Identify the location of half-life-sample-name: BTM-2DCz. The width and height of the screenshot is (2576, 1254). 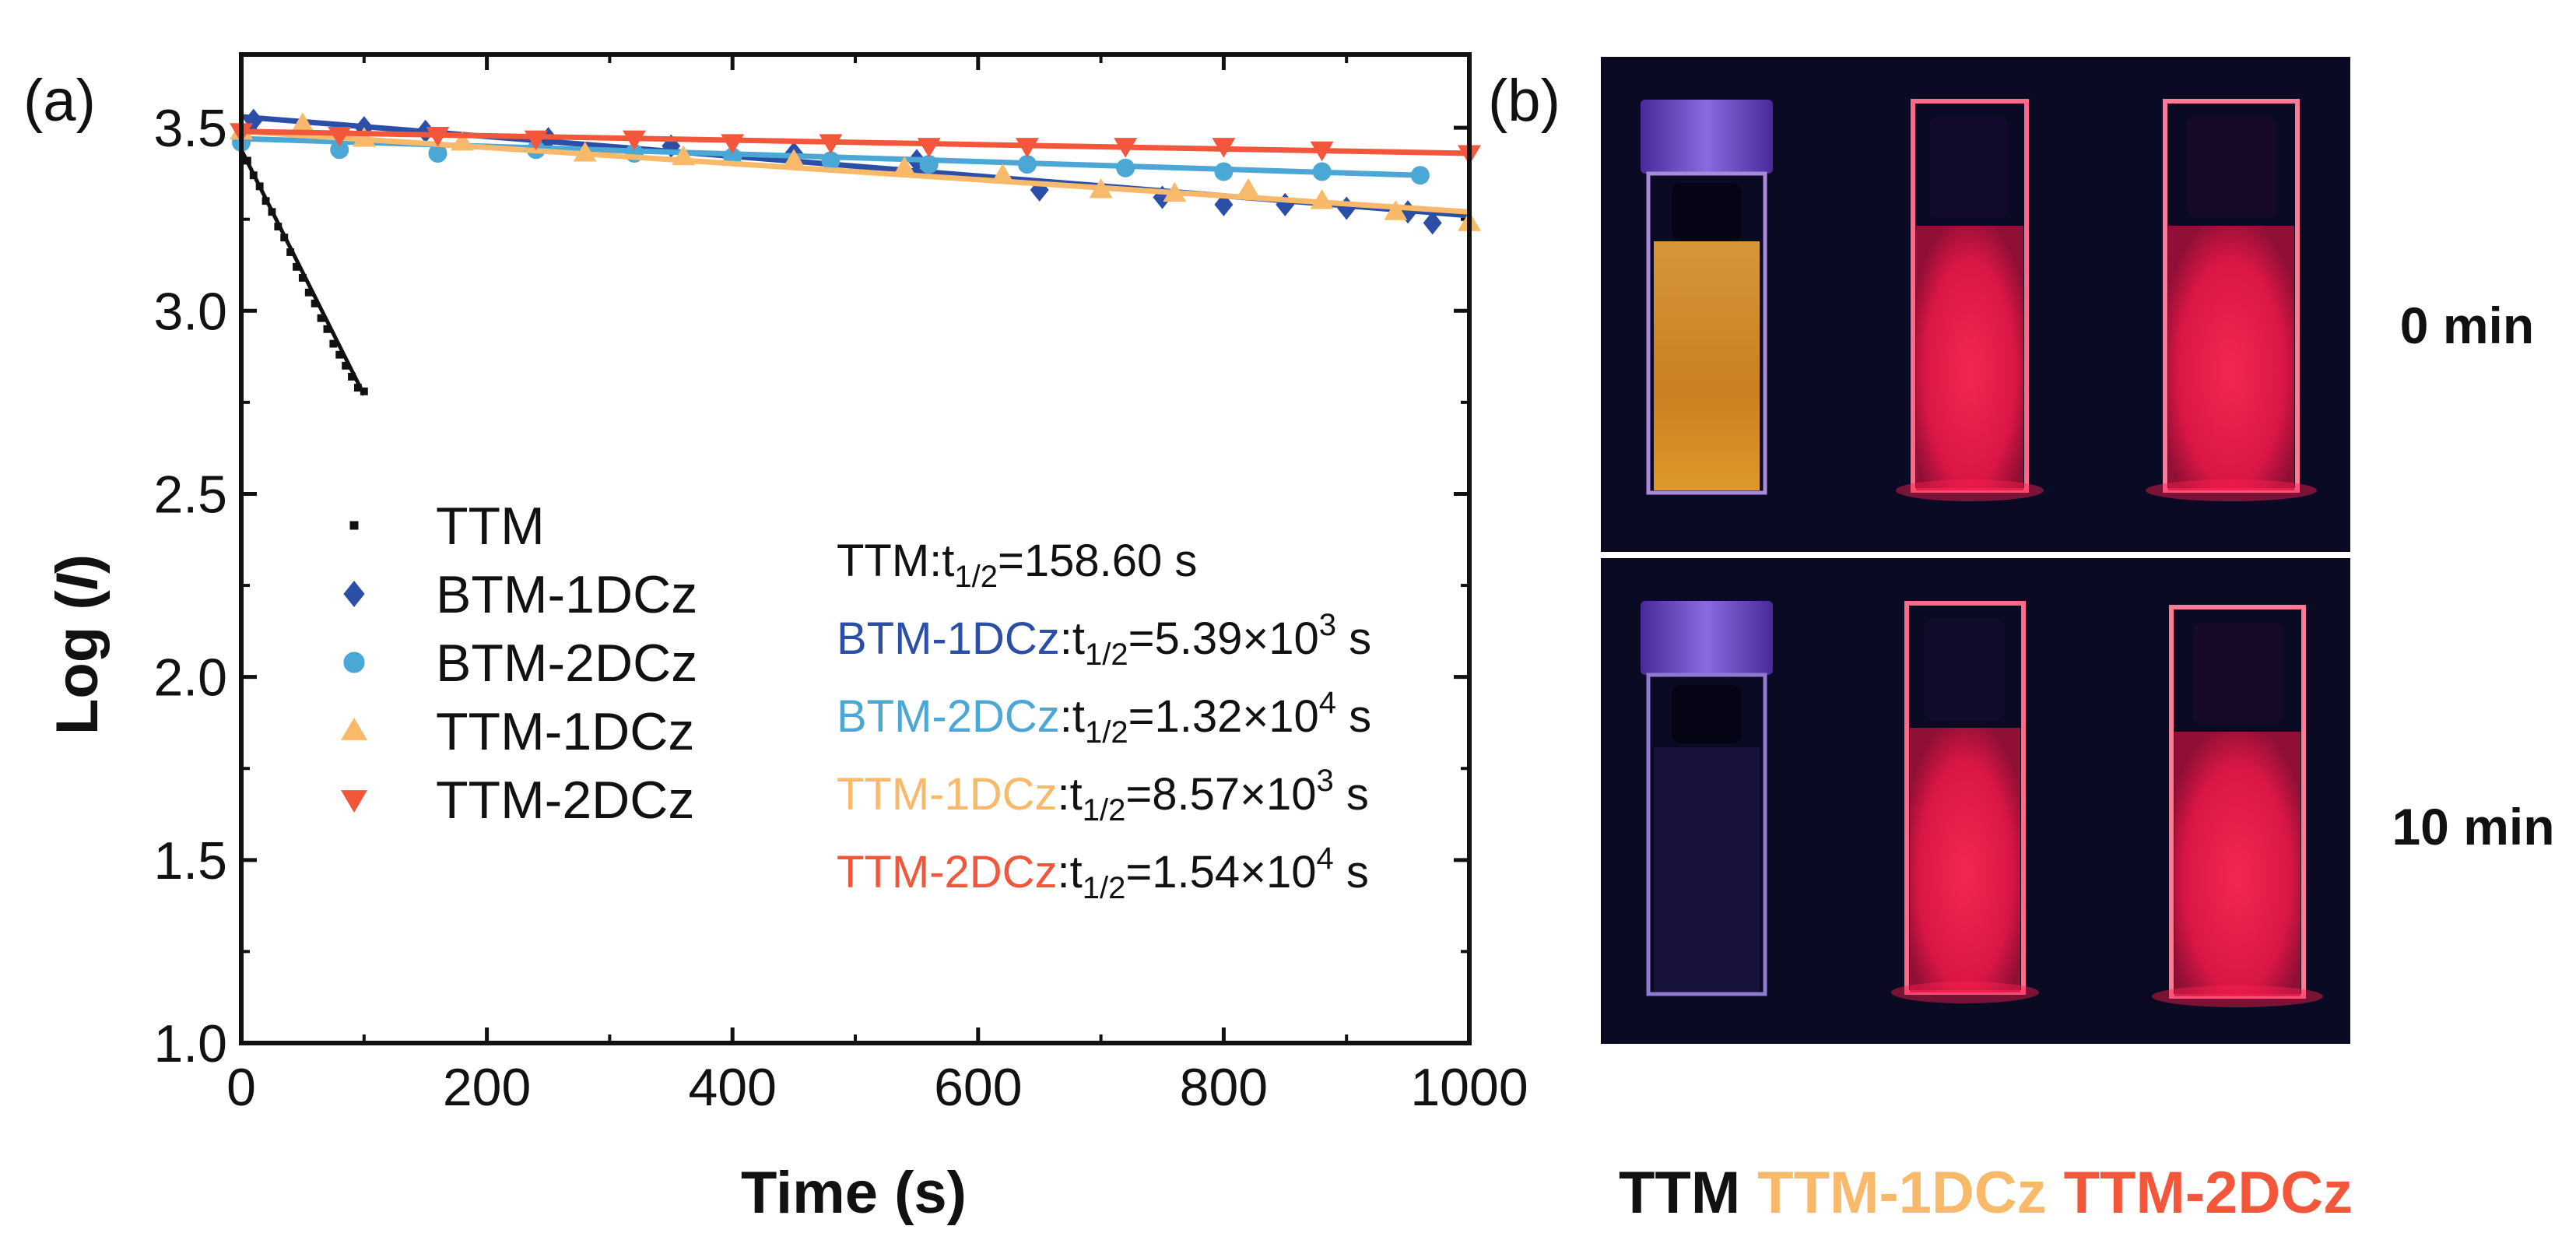
(949, 716).